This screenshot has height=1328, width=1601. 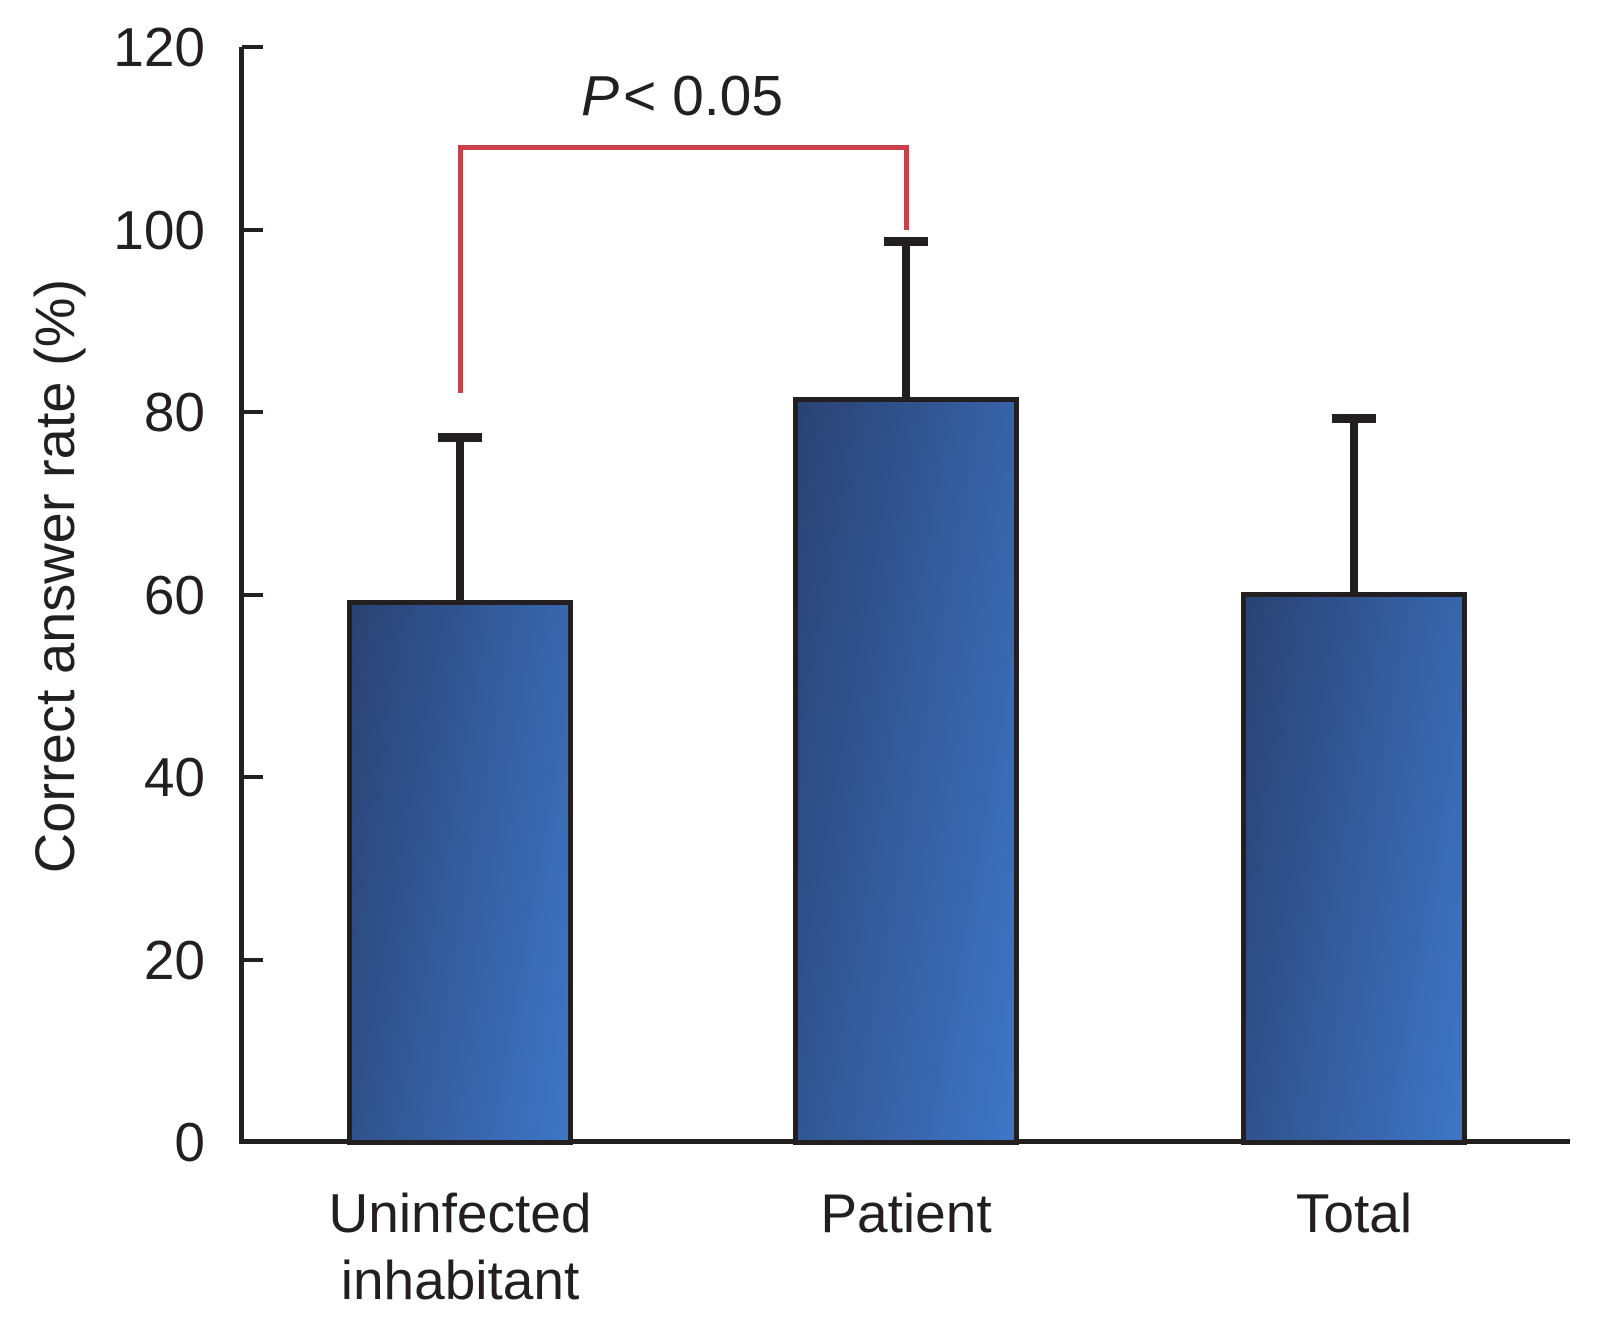 I want to click on x-category-label: Uninfected inhabitant, so click(x=460, y=1247).